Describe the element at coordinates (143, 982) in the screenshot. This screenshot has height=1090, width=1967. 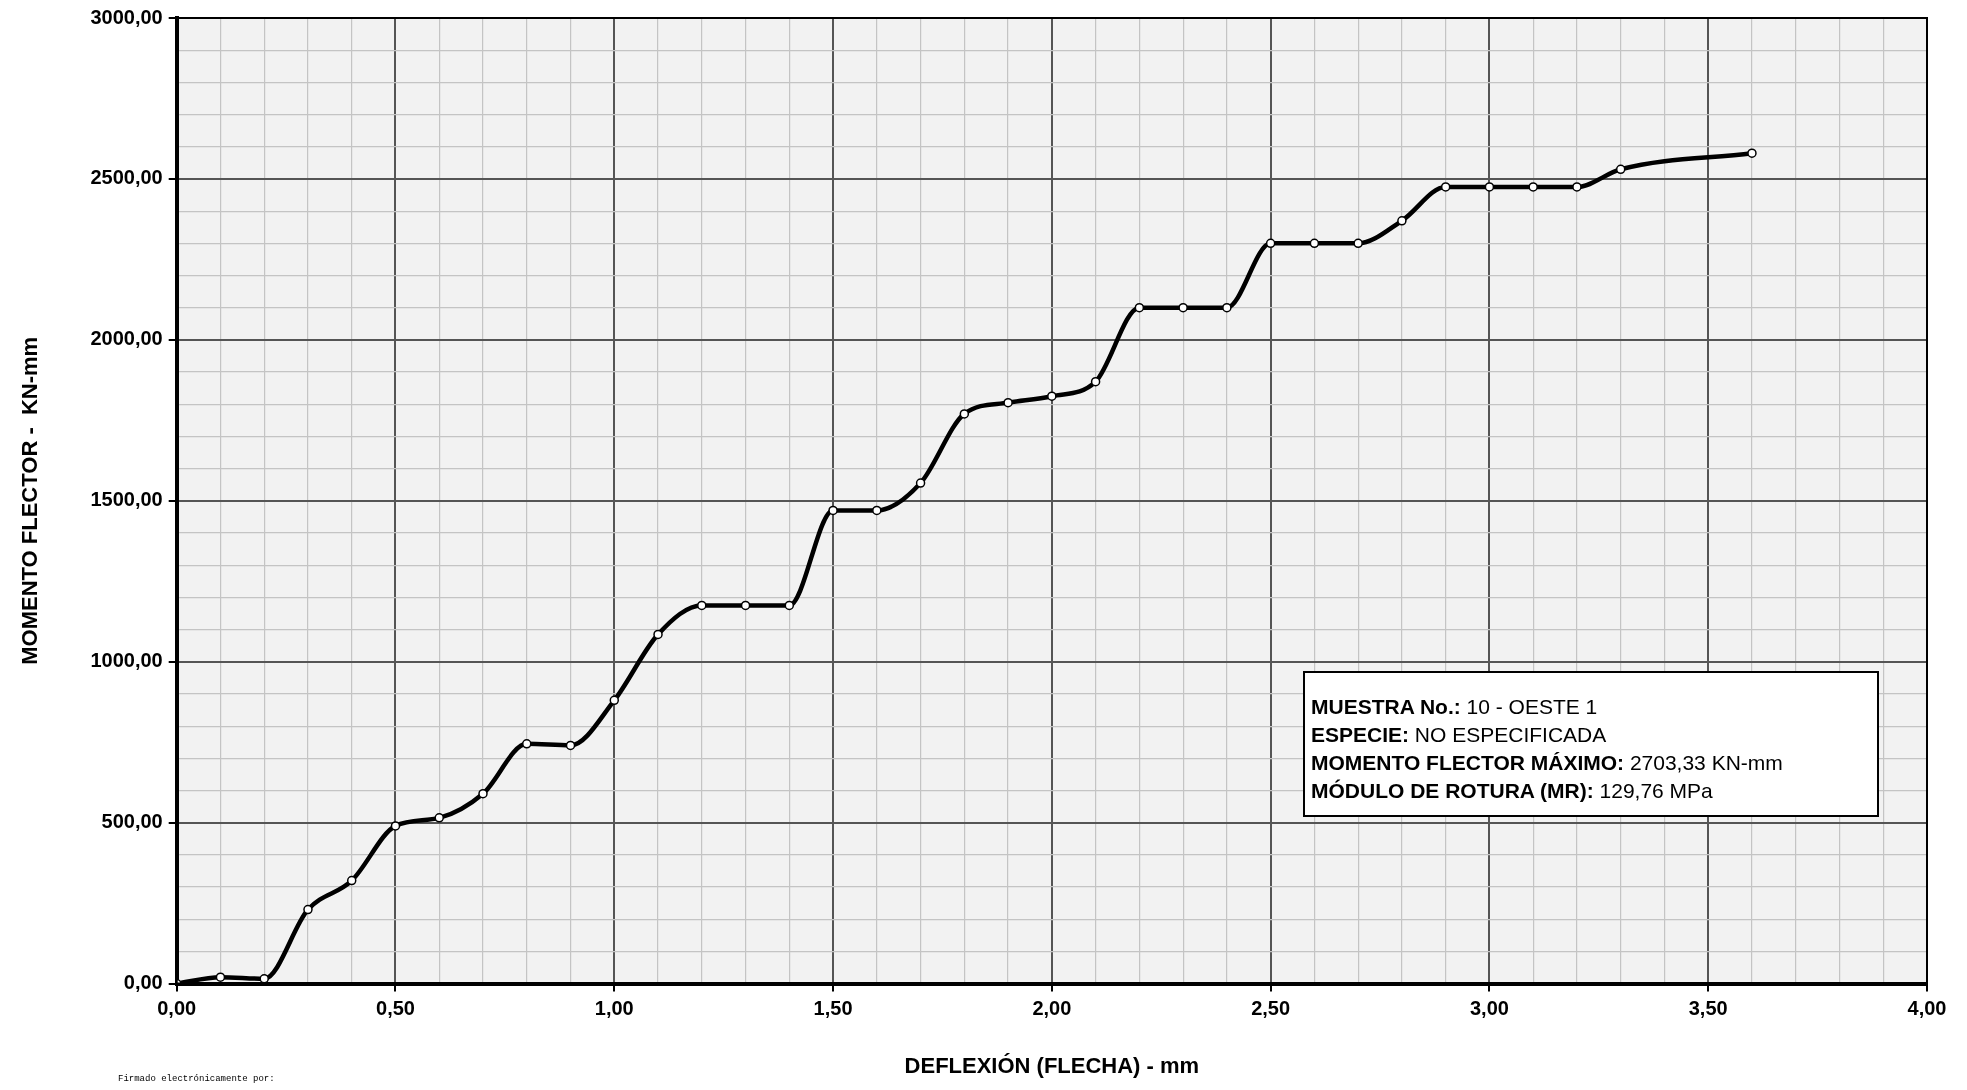
I see `y-tick-label: 0,00` at that location.